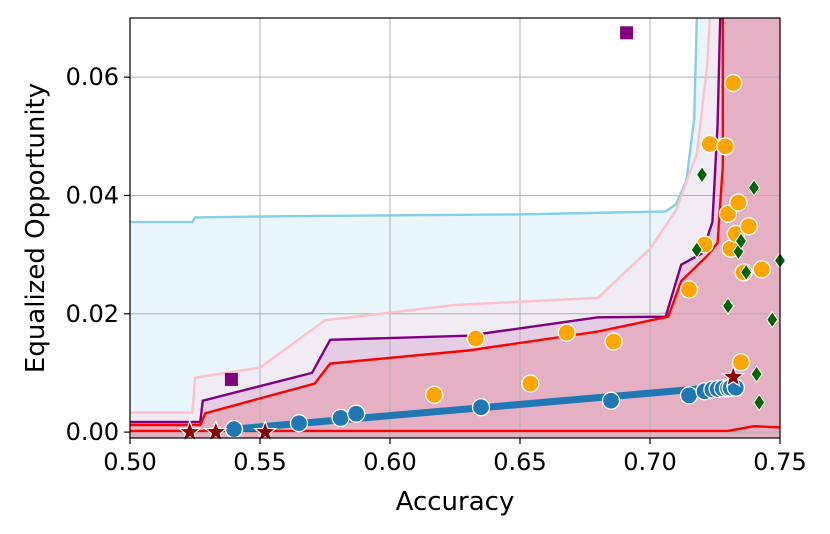 The image size is (830, 534). Describe the element at coordinates (92, 432) in the screenshot. I see `y-tick-label: 0.00` at that location.